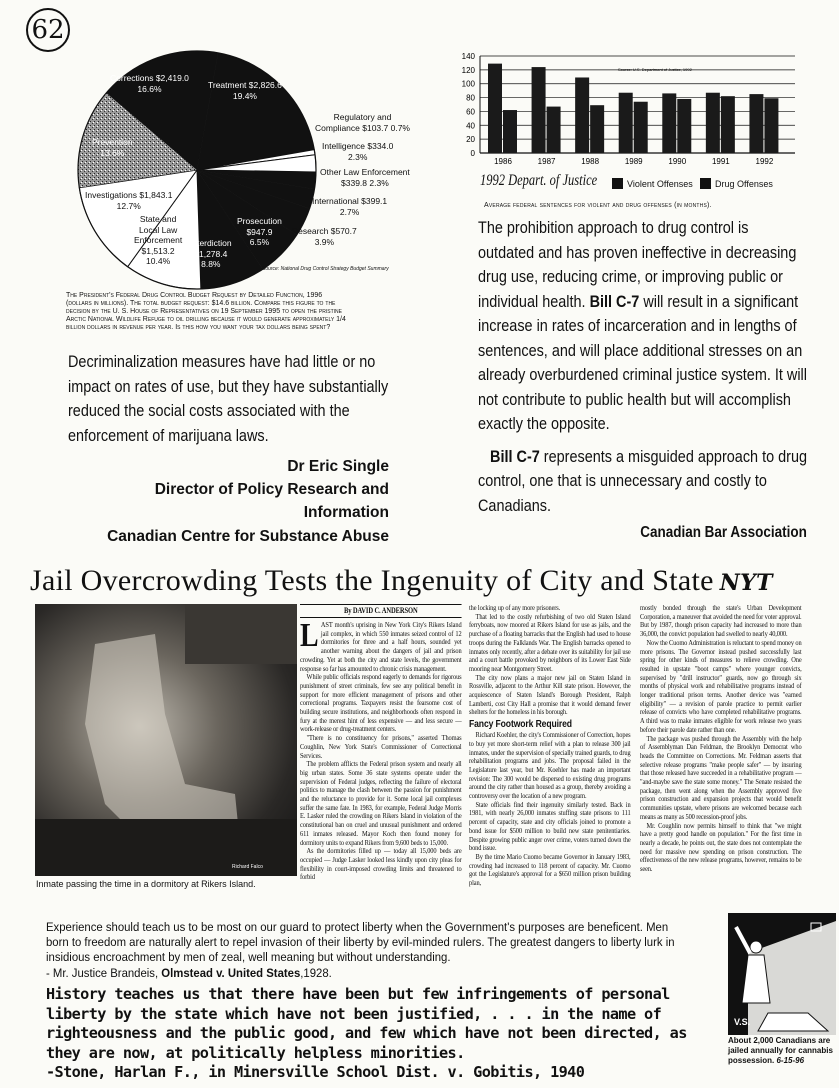  I want to click on legend-drug: Drug Offenses, so click(736, 183).